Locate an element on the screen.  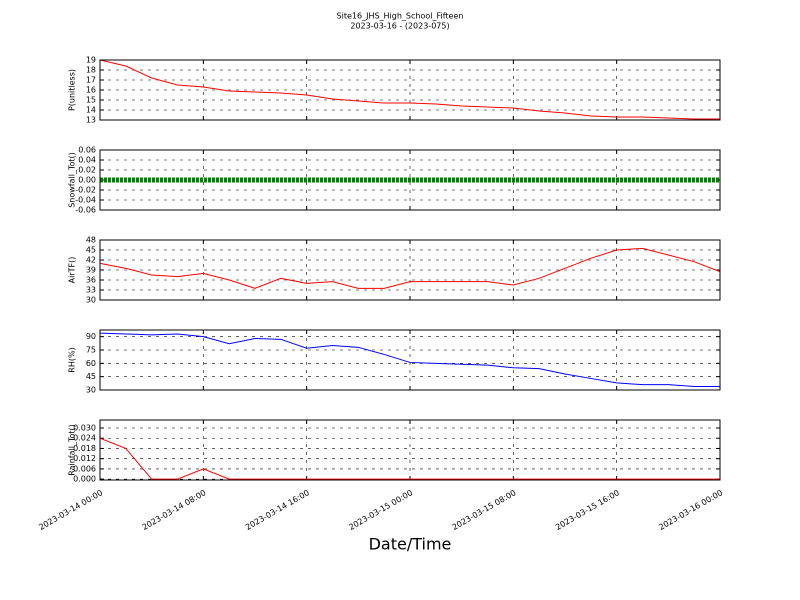
x-tick-label: 2023-03-14 08:00 is located at coordinates (174, 510).